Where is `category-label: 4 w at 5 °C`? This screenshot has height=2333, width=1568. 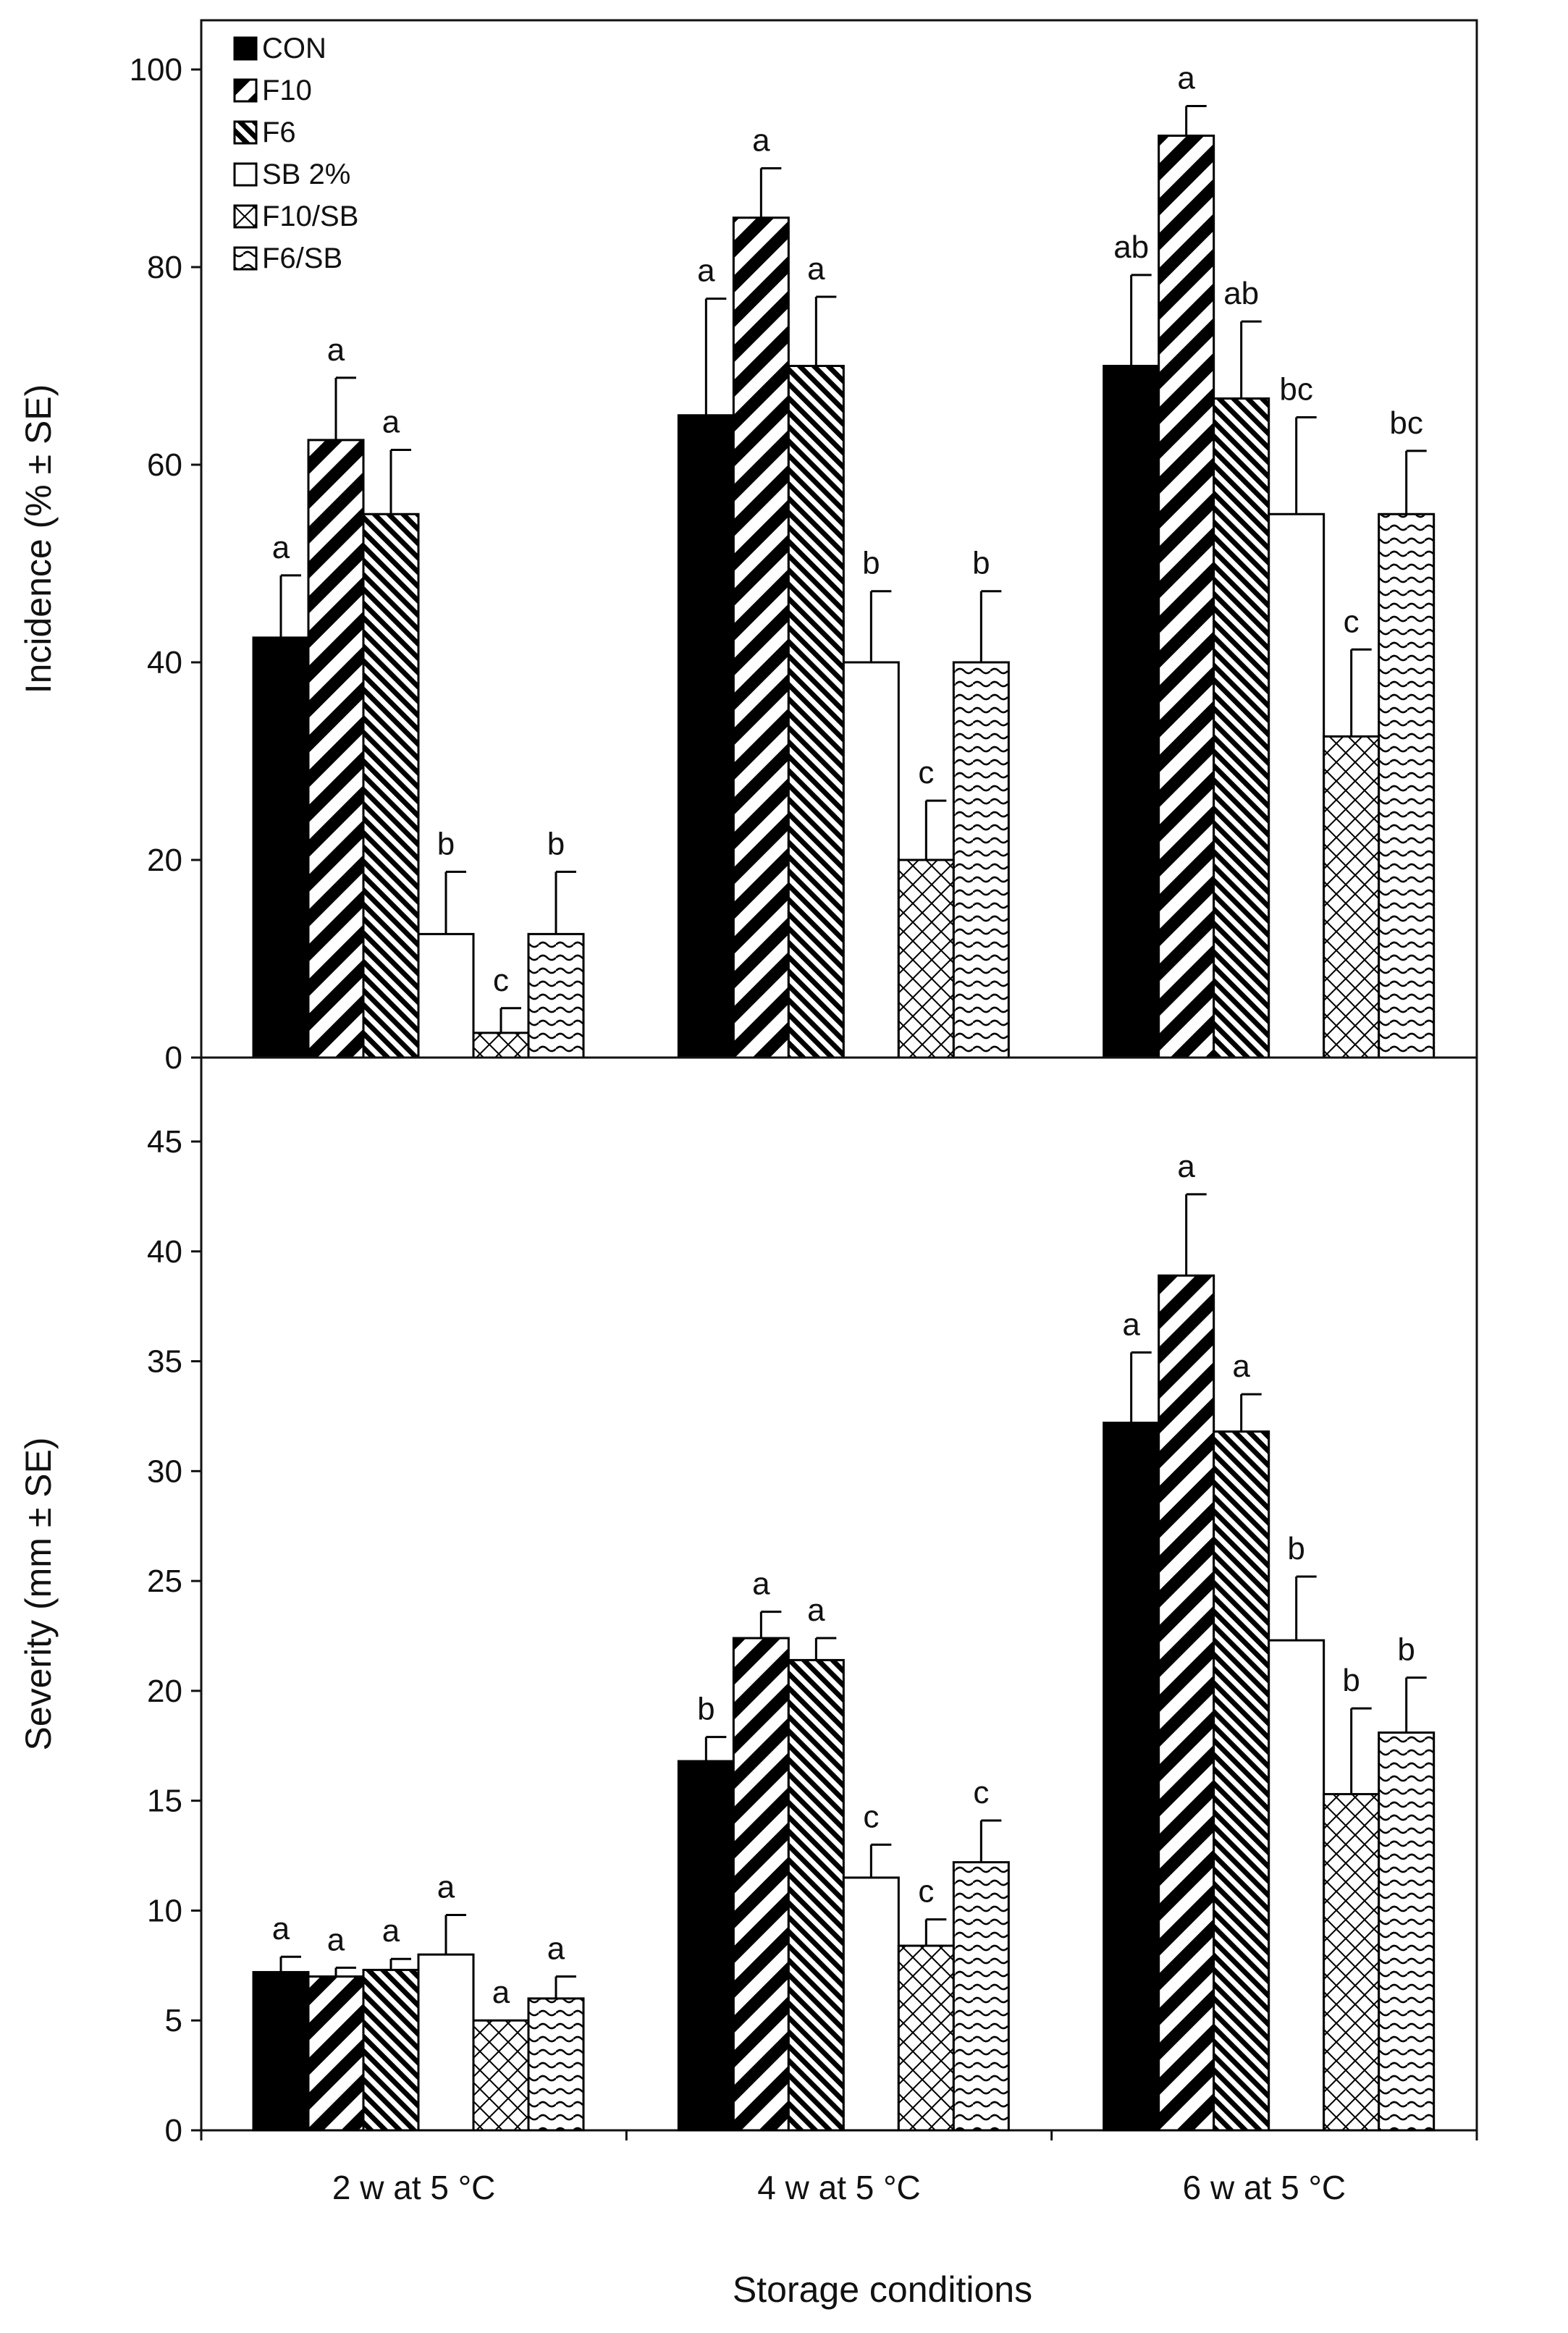 category-label: 4 w at 5 °C is located at coordinates (839, 2187).